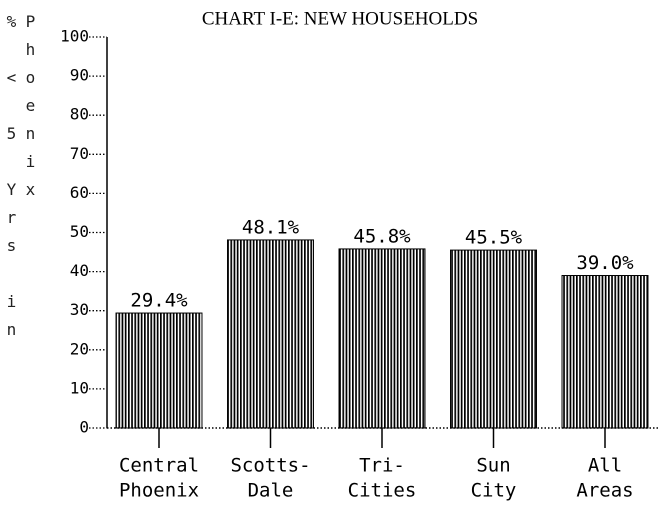 The height and width of the screenshot is (506, 658). Describe the element at coordinates (74, 36) in the screenshot. I see `y-tick-label: 100` at that location.